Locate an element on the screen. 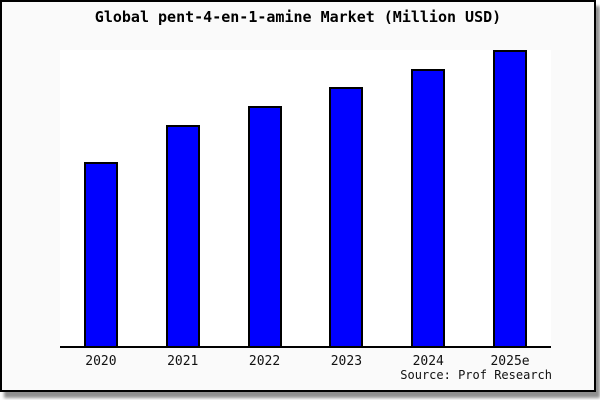  bar-2021 is located at coordinates (182, 235).